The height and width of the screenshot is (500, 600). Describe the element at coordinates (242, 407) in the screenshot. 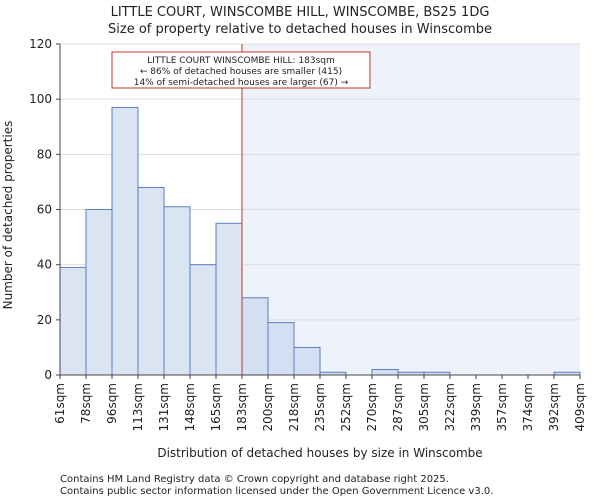

I see `x-tick-label: 183sqm` at that location.